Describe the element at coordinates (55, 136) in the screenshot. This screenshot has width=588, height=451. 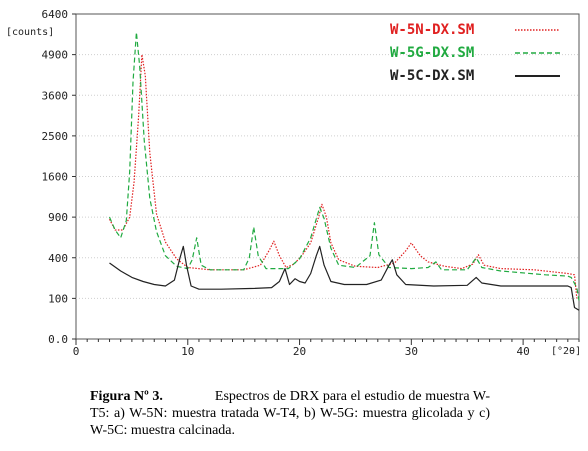
I see `y-tick-label: 2500` at that location.